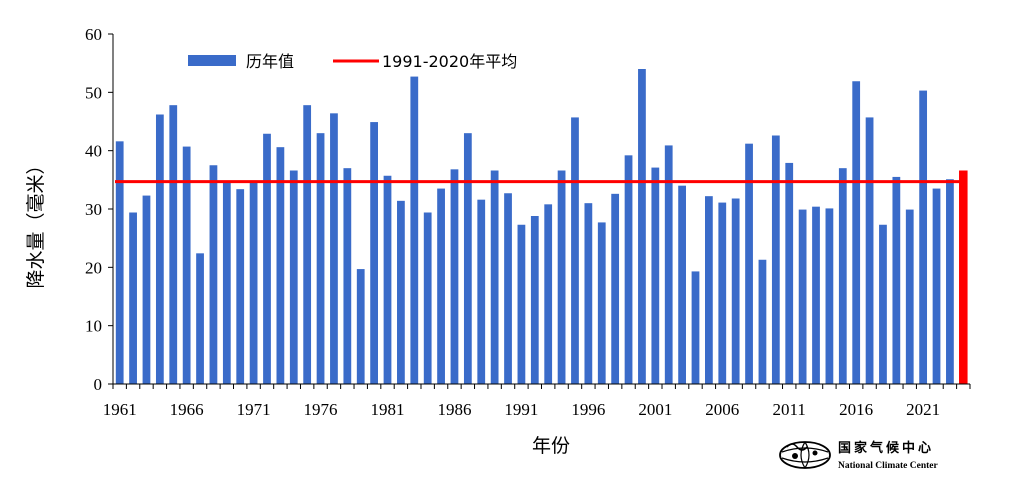 The height and width of the screenshot is (481, 1012). What do you see at coordinates (789, 273) in the screenshot?
I see `bar-2011` at bounding box center [789, 273].